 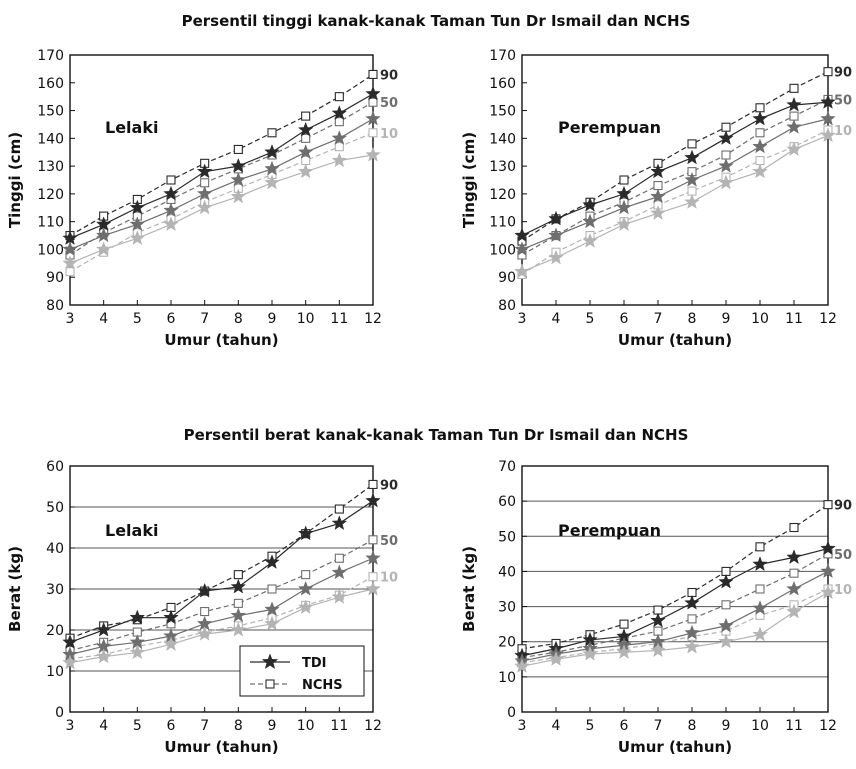 I want to click on y-tick-label: 140, so click(x=50, y=139).